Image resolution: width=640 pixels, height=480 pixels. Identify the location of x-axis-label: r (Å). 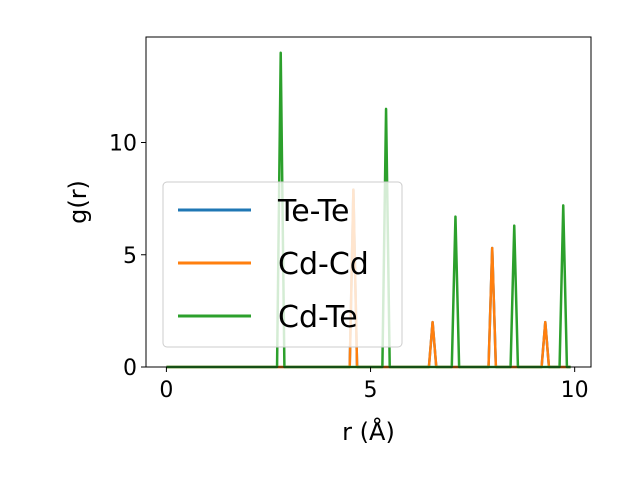
(368, 431).